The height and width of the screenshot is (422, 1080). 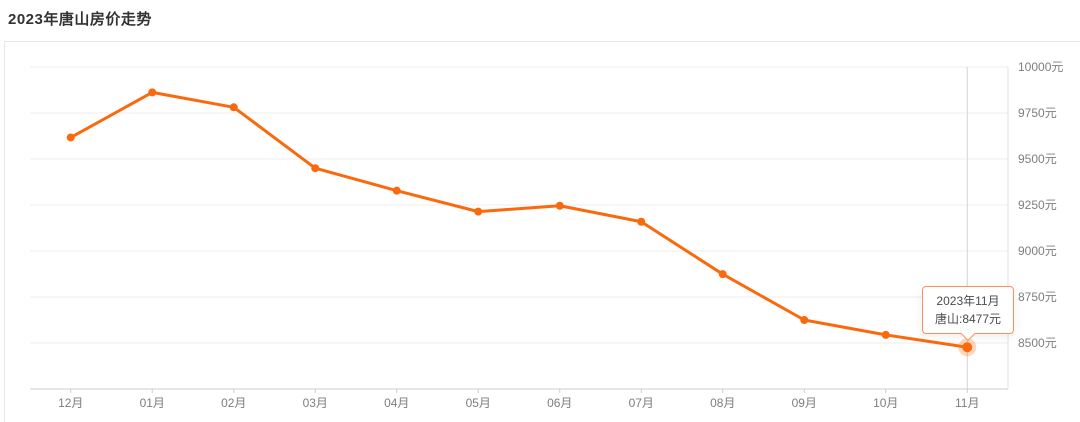 I want to click on x-axis-label: 09月, so click(x=804, y=403).